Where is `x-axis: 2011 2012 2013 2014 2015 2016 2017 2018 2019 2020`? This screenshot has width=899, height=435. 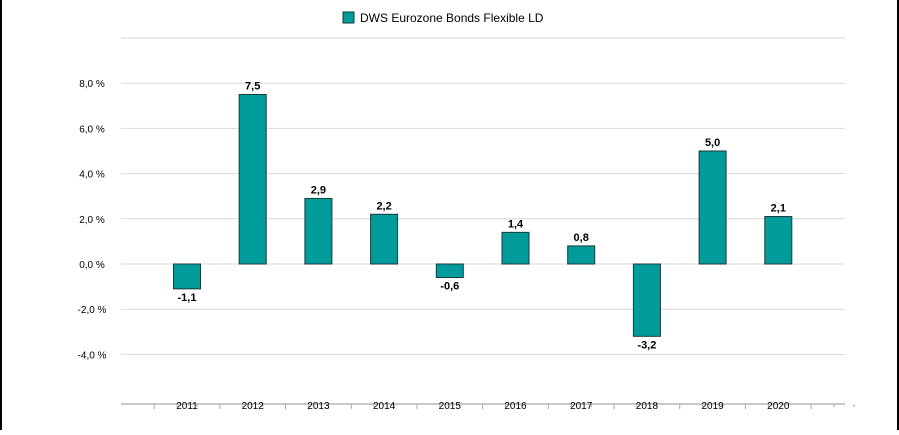
x-axis: 2011 2012 2013 2014 2015 2016 2017 2018 2019 2020 is located at coordinates (488, 406).